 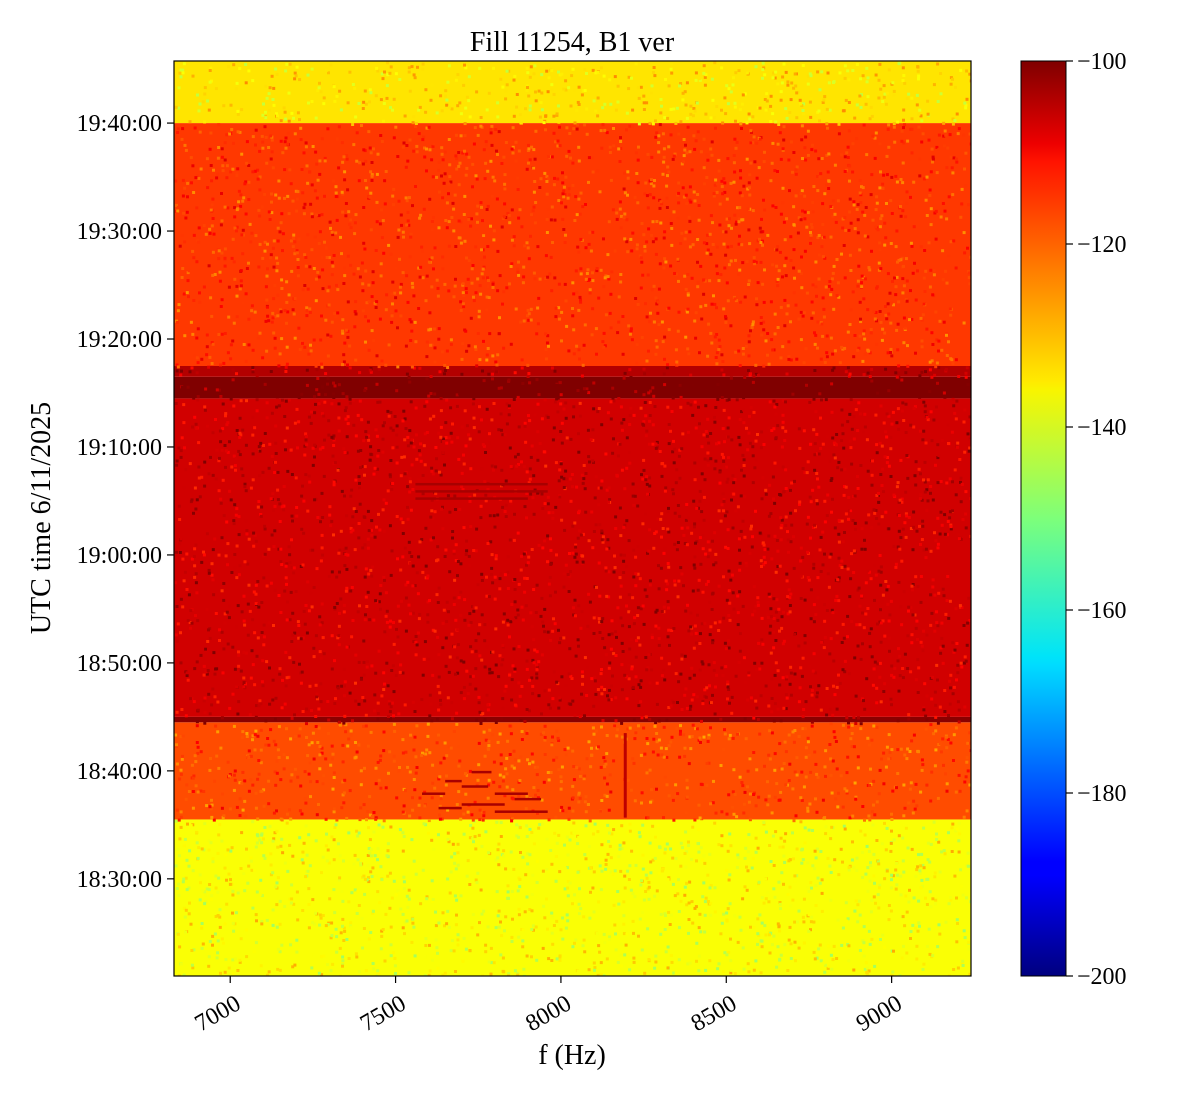 What do you see at coordinates (879, 1014) in the screenshot?
I see `x-tick-label-4: 9000` at bounding box center [879, 1014].